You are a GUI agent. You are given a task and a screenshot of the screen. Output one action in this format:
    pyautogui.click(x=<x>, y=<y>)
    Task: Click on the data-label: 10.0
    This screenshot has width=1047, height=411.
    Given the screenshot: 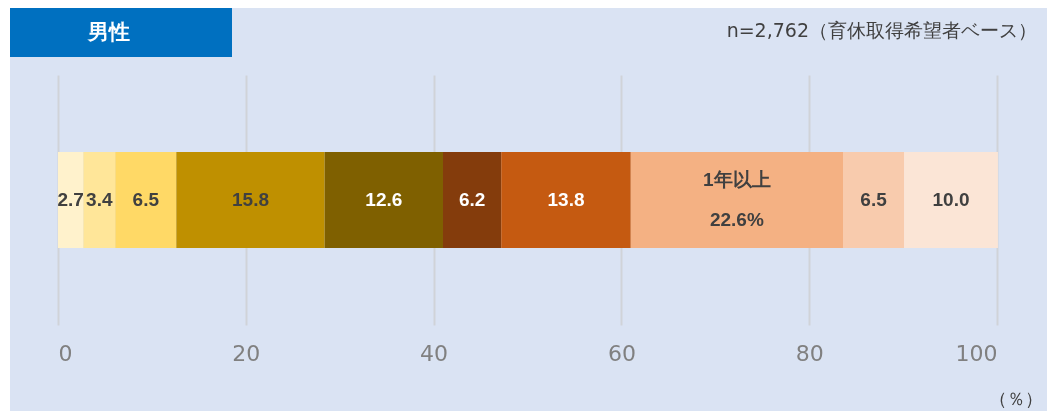 What is the action you would take?
    pyautogui.click(x=951, y=199)
    